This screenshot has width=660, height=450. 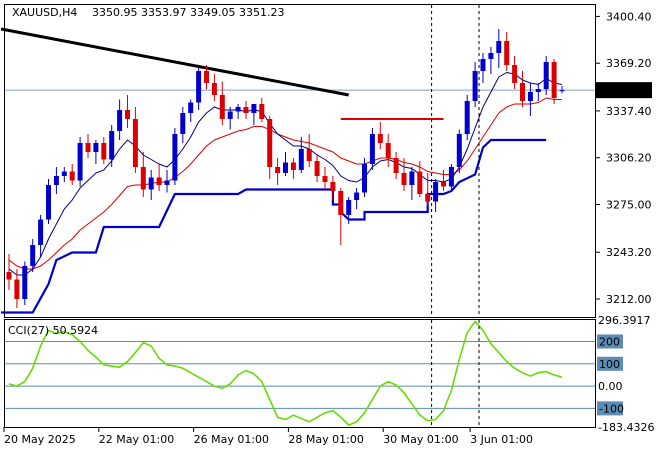 I want to click on cci-label: CCI(27) 50.5924, so click(x=53, y=330).